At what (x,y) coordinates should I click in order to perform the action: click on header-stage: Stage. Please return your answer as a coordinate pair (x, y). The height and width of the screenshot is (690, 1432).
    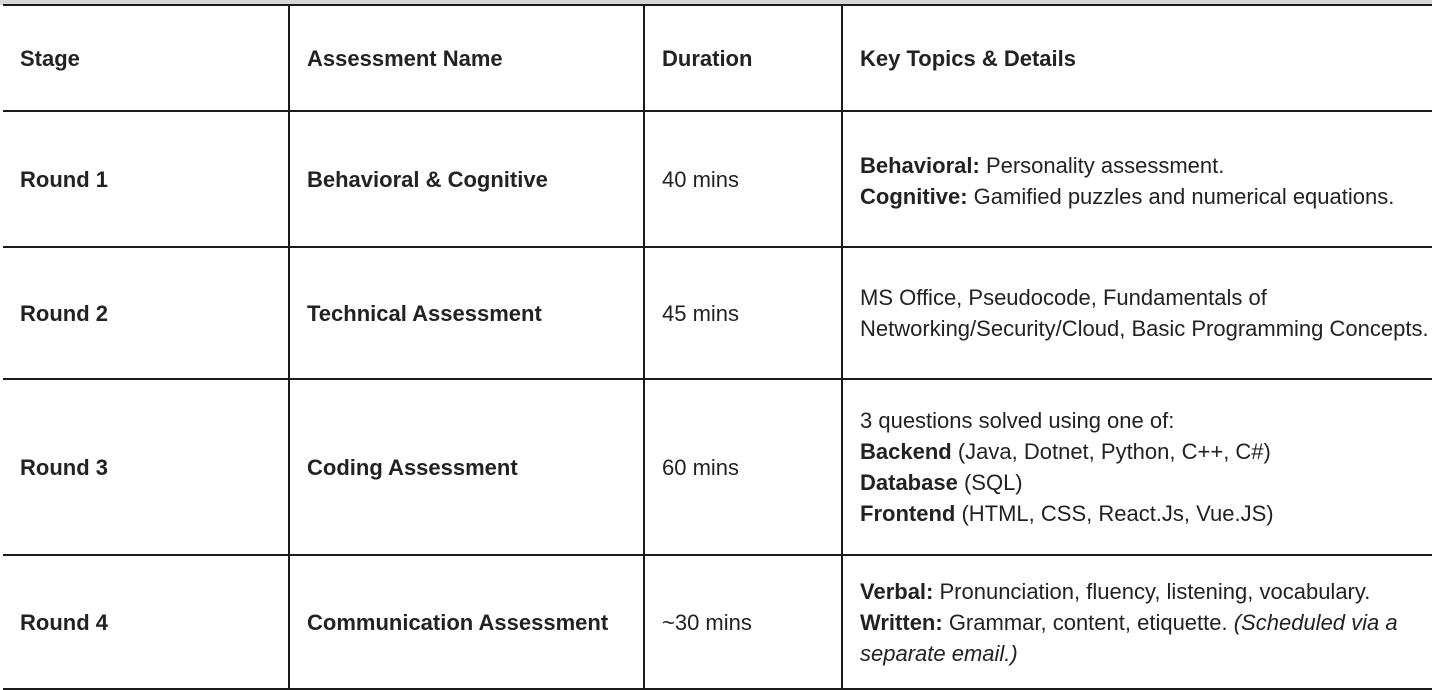
    Looking at the image, I should click on (146, 58).